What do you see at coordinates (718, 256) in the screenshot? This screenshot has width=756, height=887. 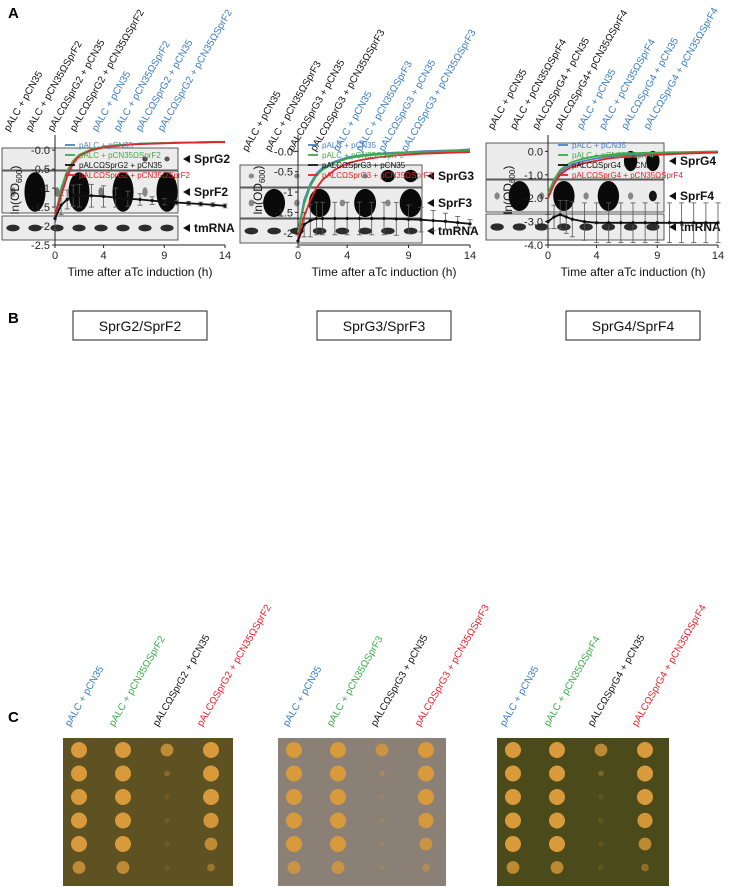 I see `x-tick-label: 14` at bounding box center [718, 256].